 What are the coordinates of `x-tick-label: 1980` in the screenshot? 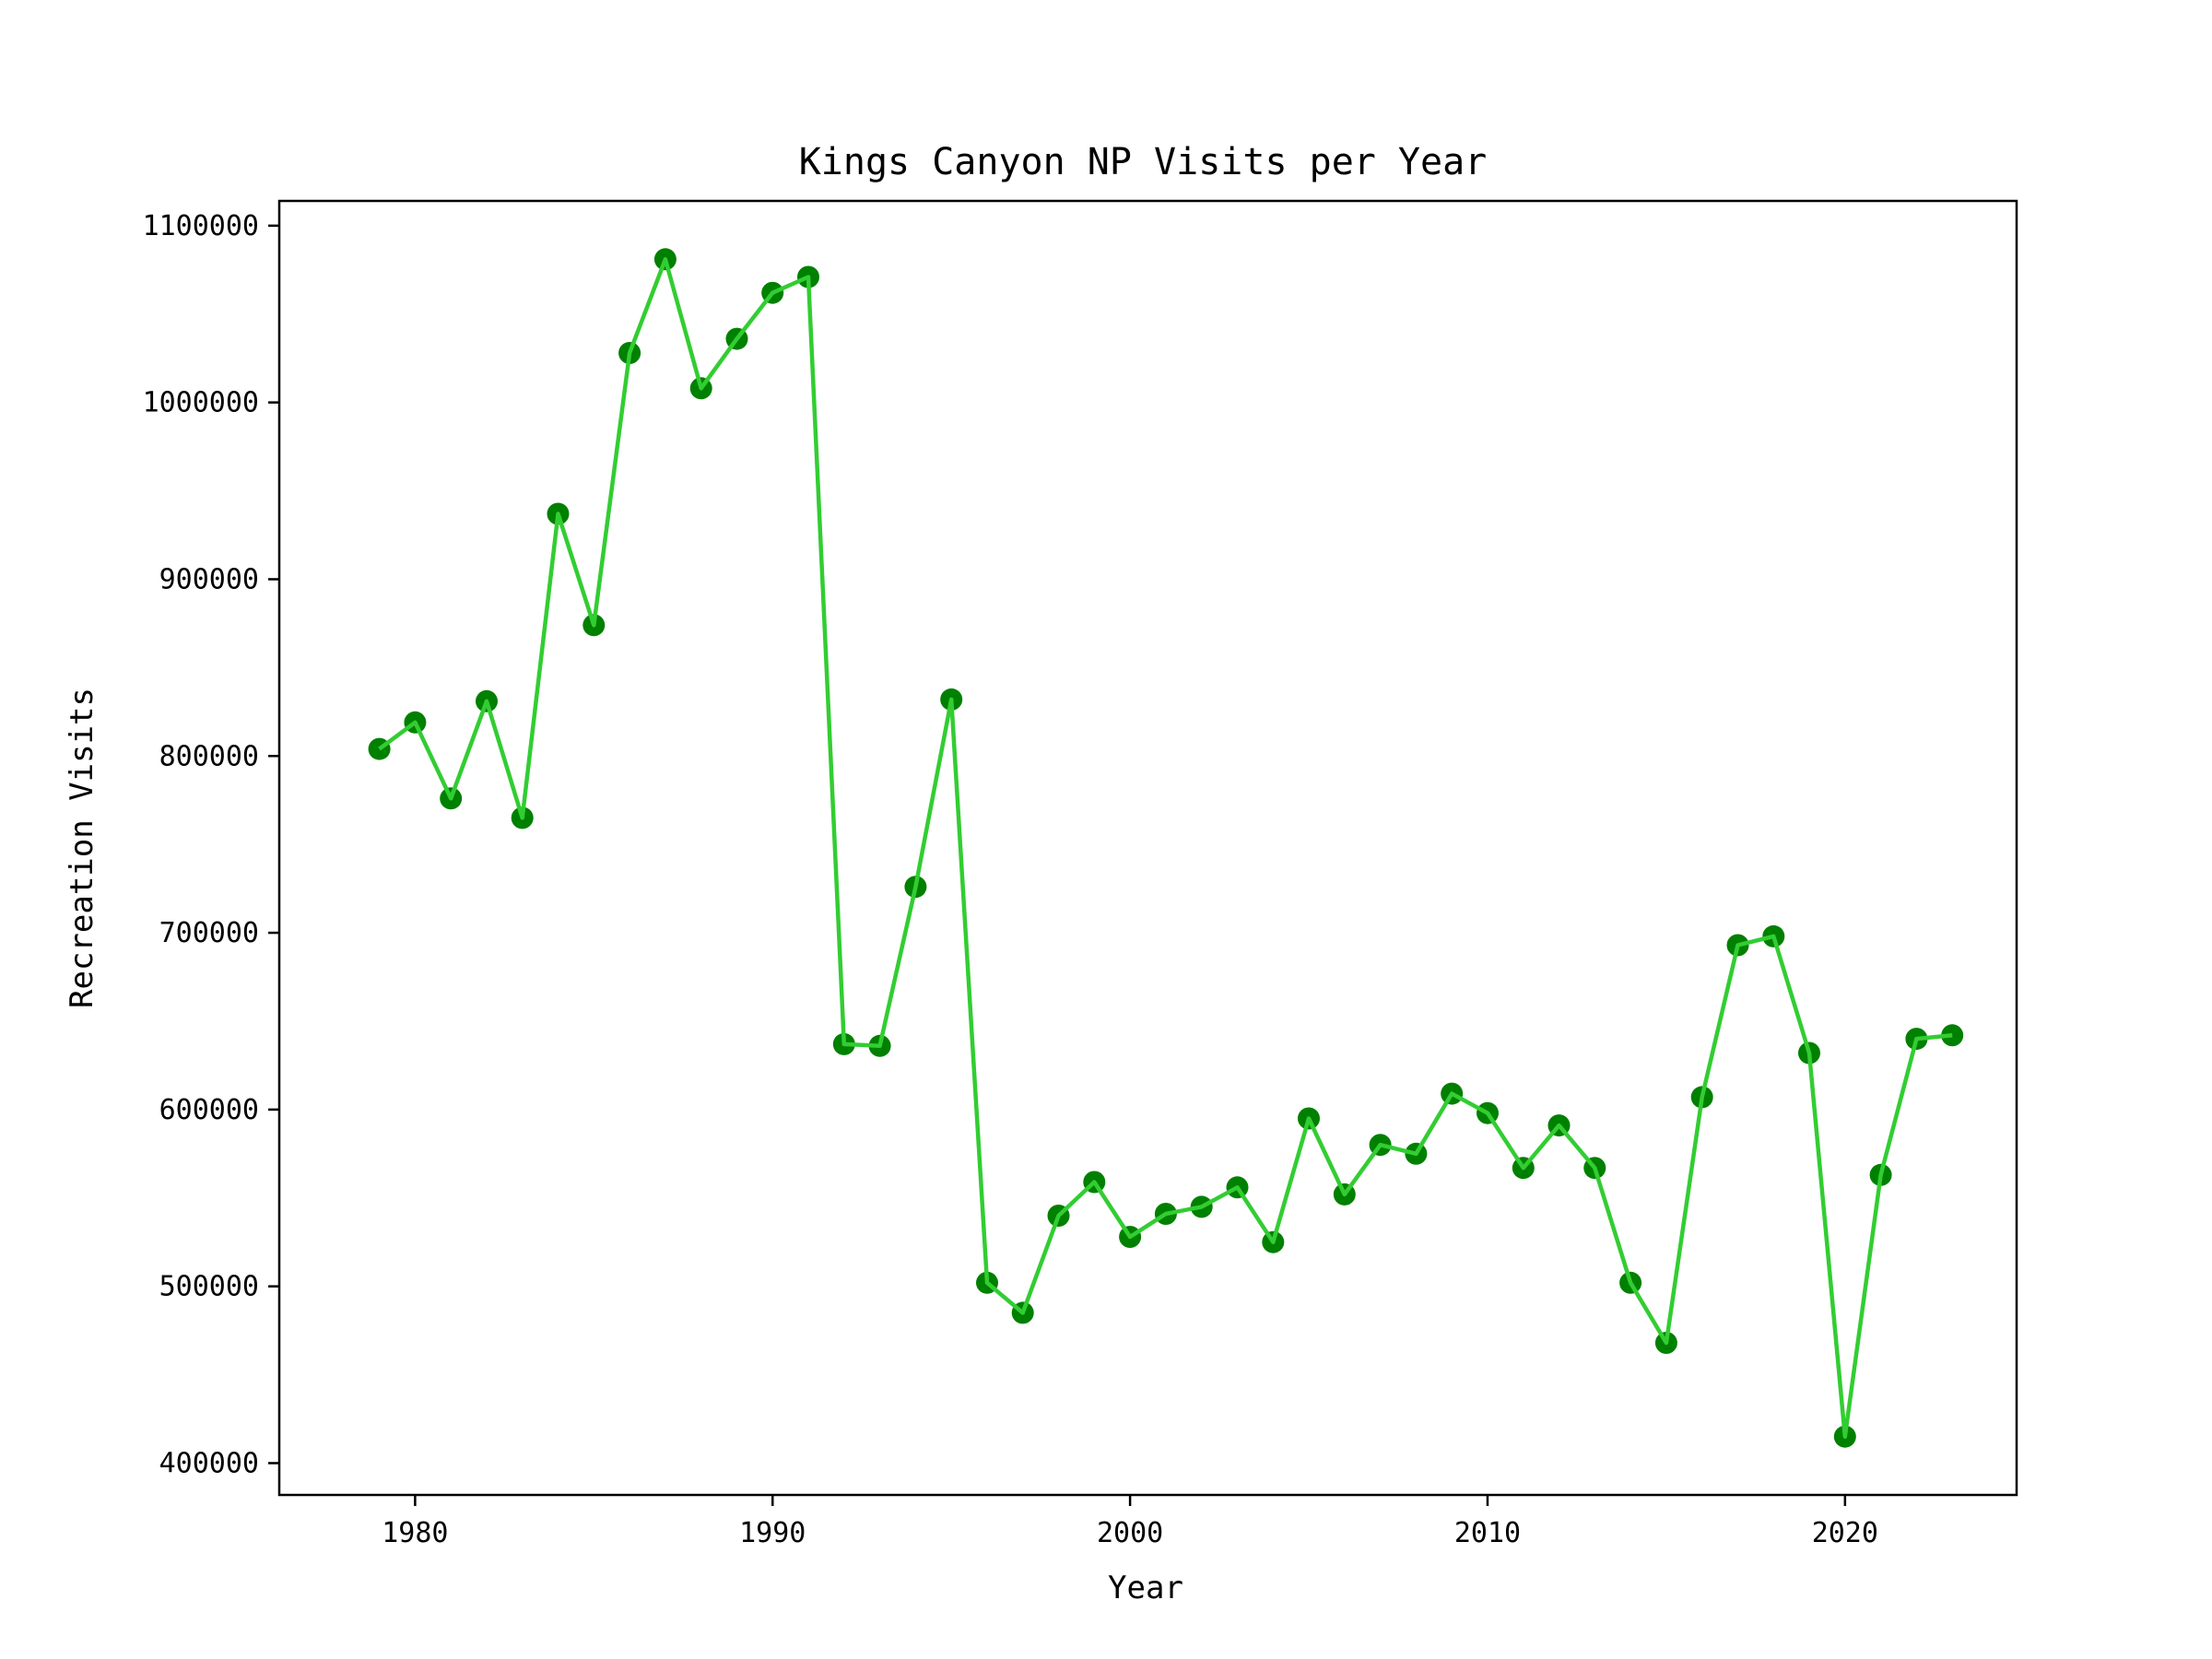 It's located at (415, 1533).